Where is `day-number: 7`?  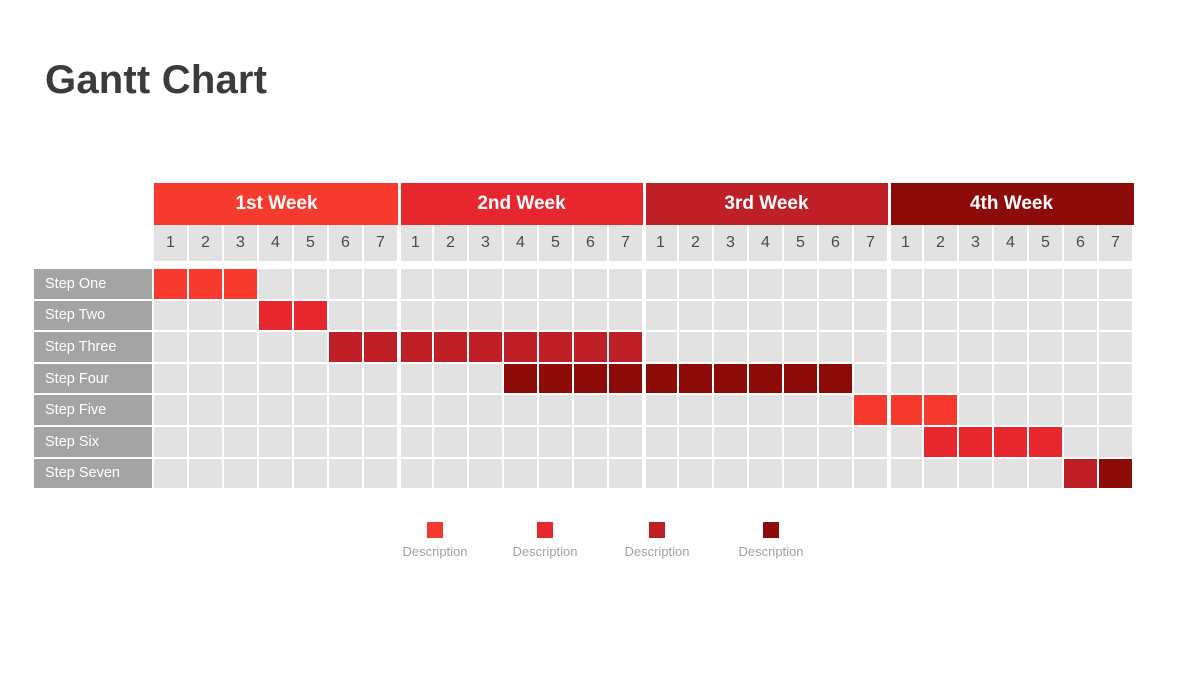
day-number: 7 is located at coordinates (871, 243).